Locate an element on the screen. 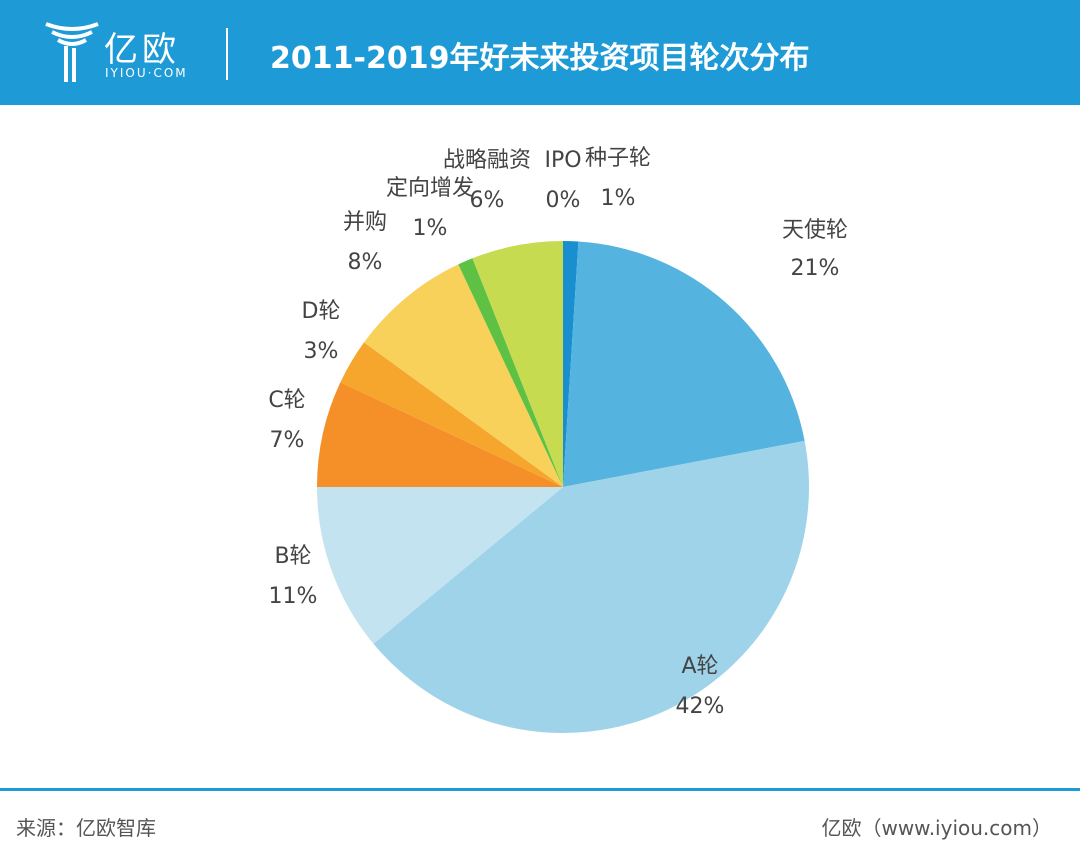 The width and height of the screenshot is (1080, 859). slice-value-label-7: 1% is located at coordinates (430, 228).